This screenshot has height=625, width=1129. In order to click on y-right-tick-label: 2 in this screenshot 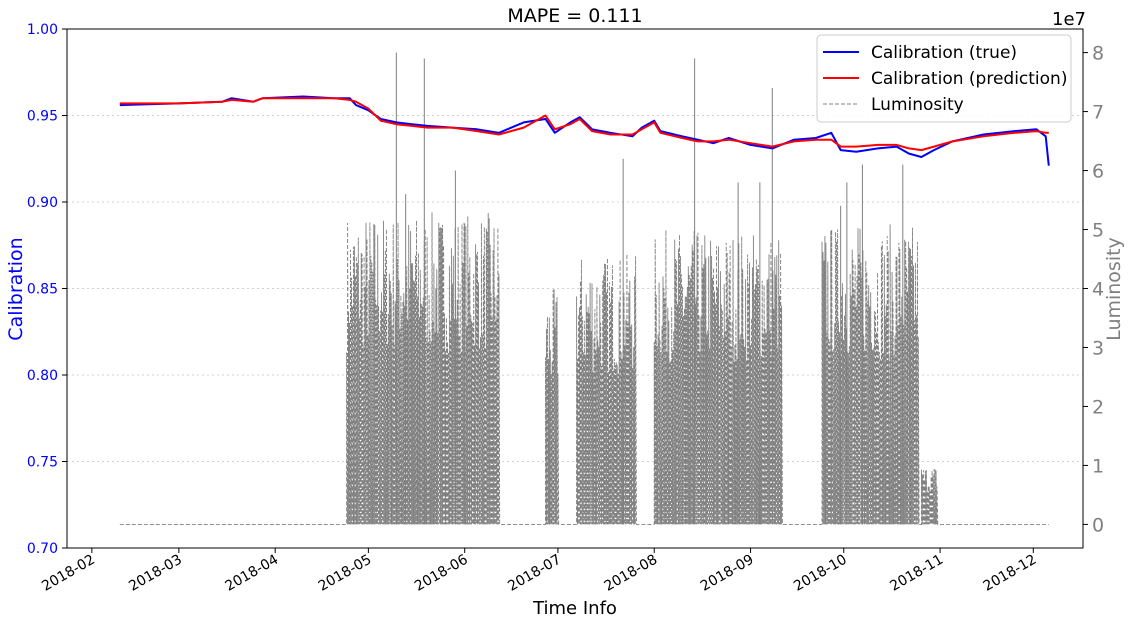, I will do `click(1098, 407)`.